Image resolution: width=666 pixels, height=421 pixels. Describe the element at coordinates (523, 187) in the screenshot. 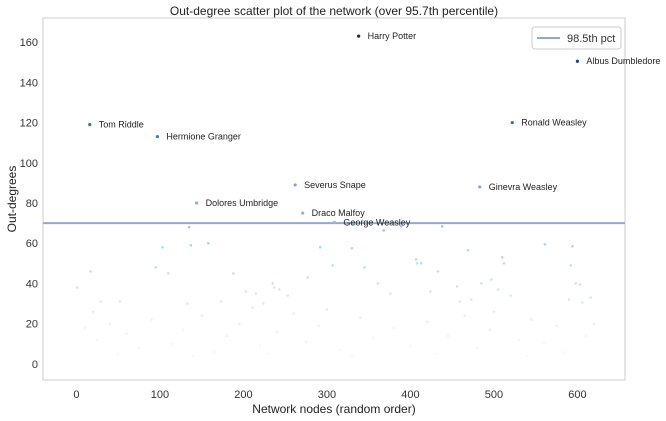

I see `point-label: Ginevra Weasley` at that location.